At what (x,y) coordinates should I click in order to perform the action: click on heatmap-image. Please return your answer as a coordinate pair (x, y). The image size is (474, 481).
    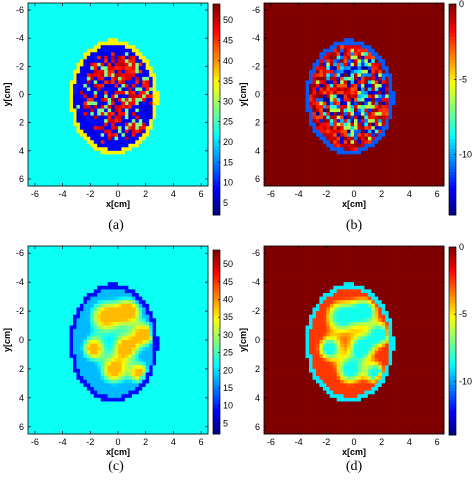
    Looking at the image, I should click on (118, 95).